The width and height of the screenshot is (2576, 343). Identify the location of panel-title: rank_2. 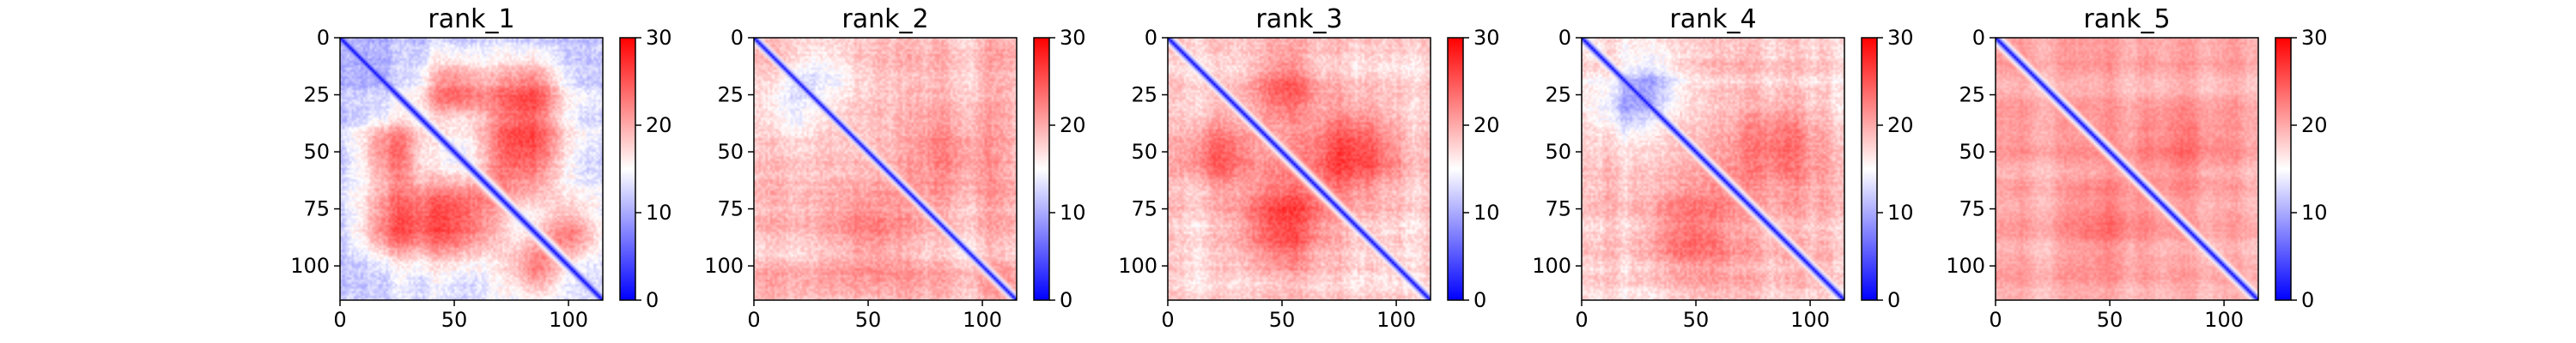
(885, 19).